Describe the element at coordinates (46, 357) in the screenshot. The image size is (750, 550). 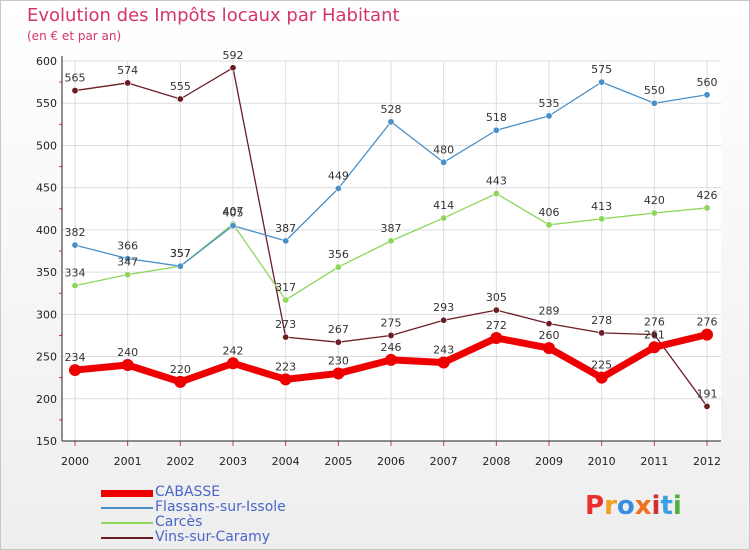
I see `y-tick-label: 250` at that location.